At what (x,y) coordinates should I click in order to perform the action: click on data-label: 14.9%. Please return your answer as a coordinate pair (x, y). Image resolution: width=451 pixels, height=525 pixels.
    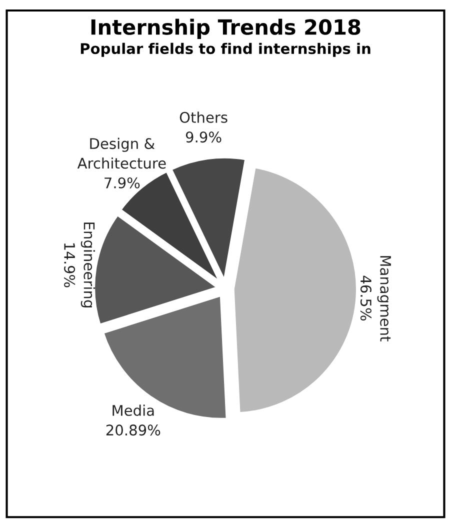
    Looking at the image, I should click on (70, 265).